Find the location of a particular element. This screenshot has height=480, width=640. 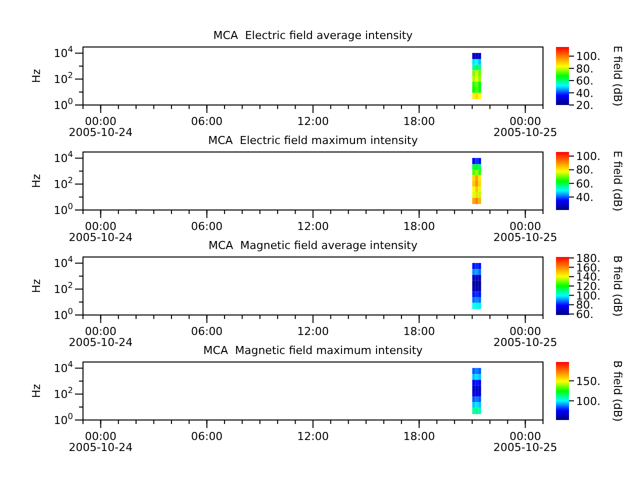

chart-title: MCA Magnetic field average intensity is located at coordinates (313, 245).